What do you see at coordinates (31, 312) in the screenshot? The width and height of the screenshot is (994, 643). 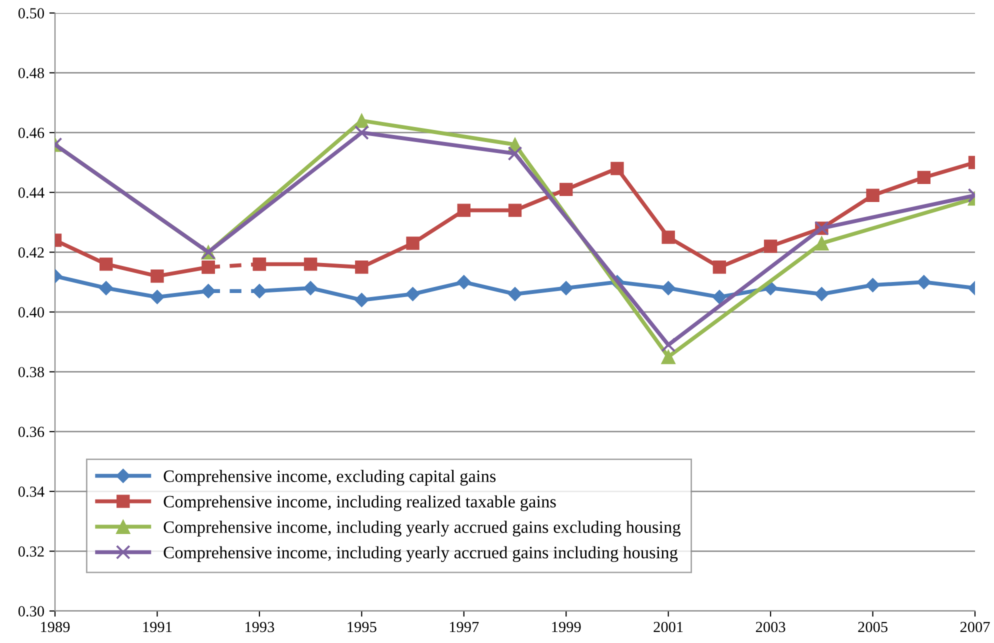 I see `y-tick-label: 0.40` at bounding box center [31, 312].